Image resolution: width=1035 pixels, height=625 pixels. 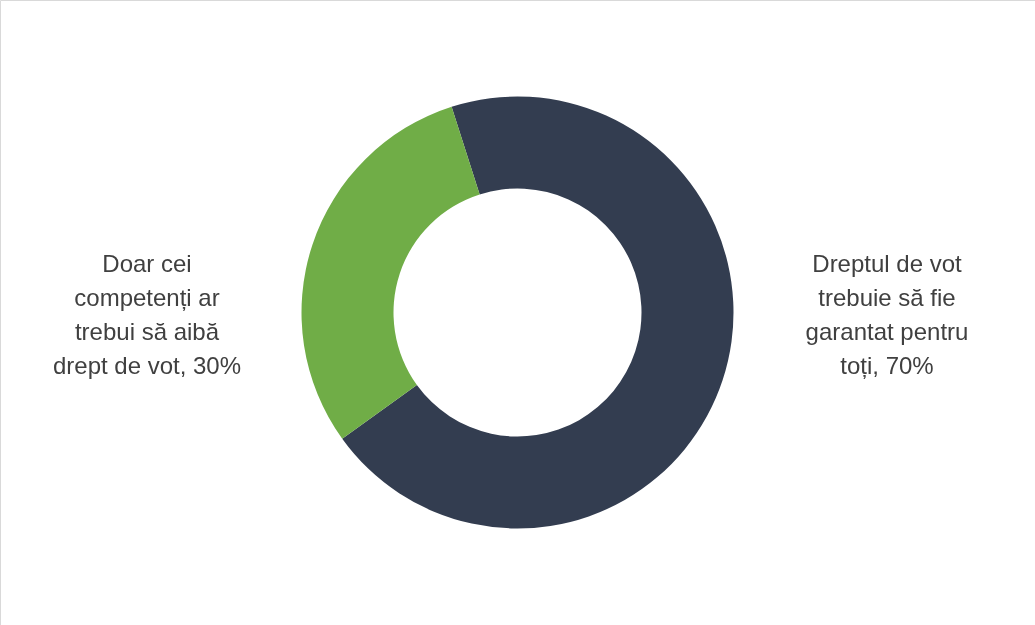 I want to click on donut-slice, so click(x=390, y=272).